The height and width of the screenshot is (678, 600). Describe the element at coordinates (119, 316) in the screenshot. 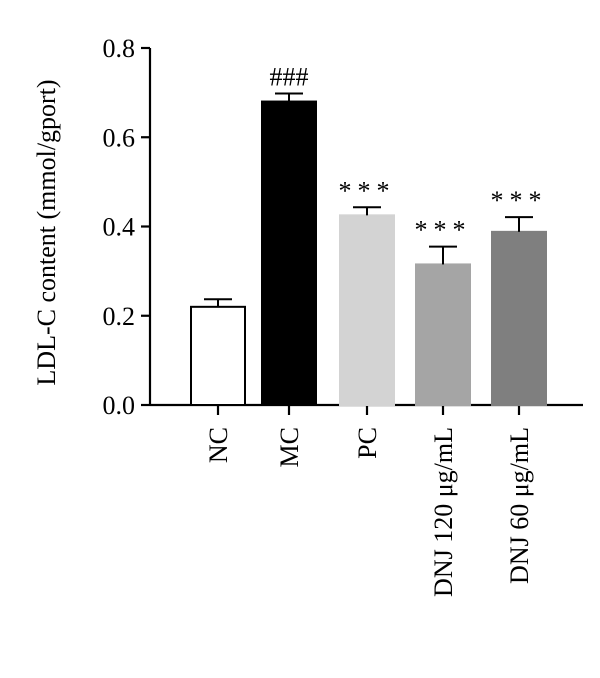

I see `y-tick-label: 0.2` at that location.